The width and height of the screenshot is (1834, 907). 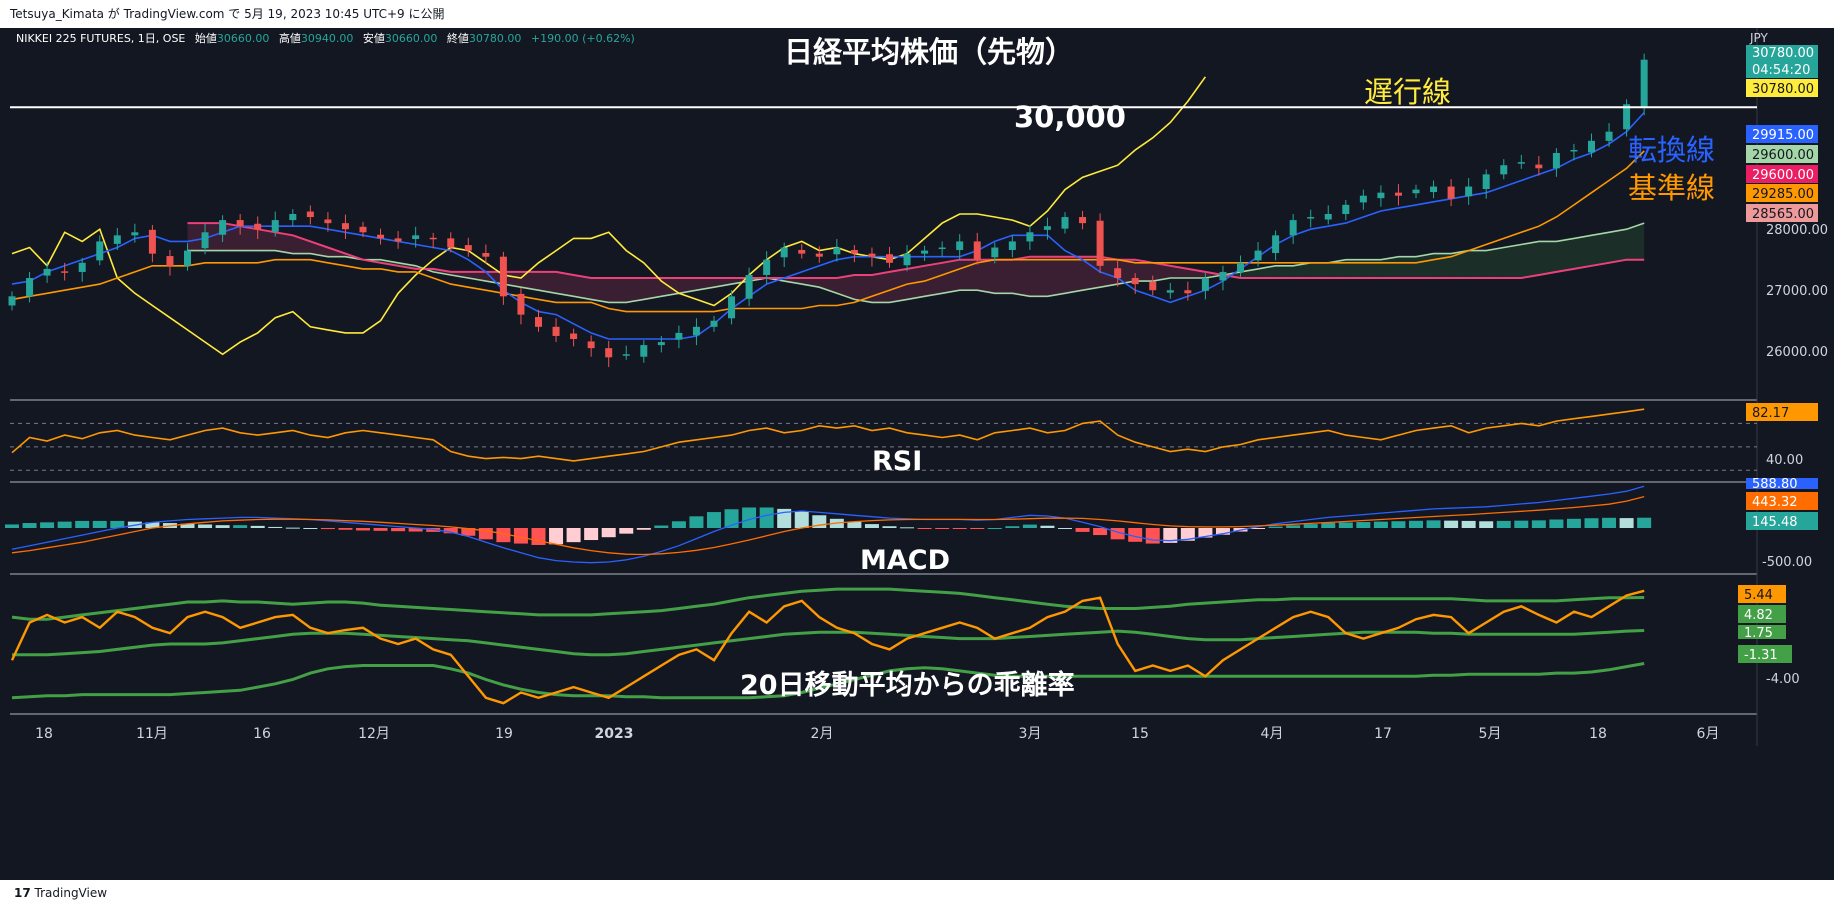 What do you see at coordinates (1775, 484) in the screenshot?
I see `macd-tag-text: 588.80` at bounding box center [1775, 484].